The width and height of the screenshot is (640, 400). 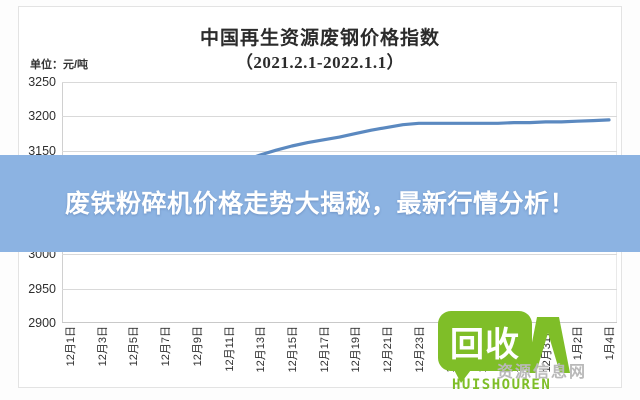 I want to click on x-axis-tick: 12月9日, so click(x=197, y=346).